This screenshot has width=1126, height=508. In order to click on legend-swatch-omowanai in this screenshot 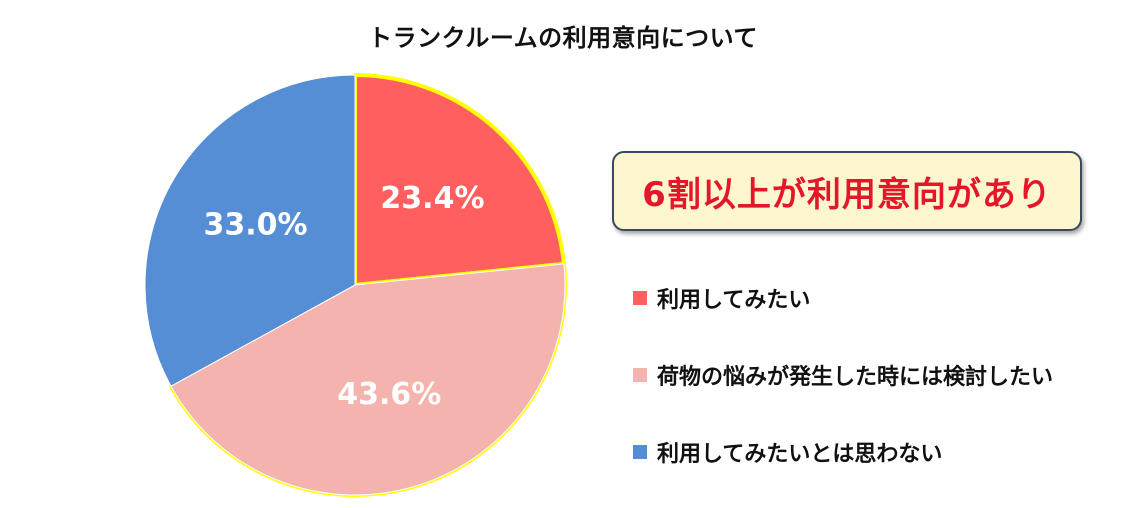, I will do `click(640, 452)`.